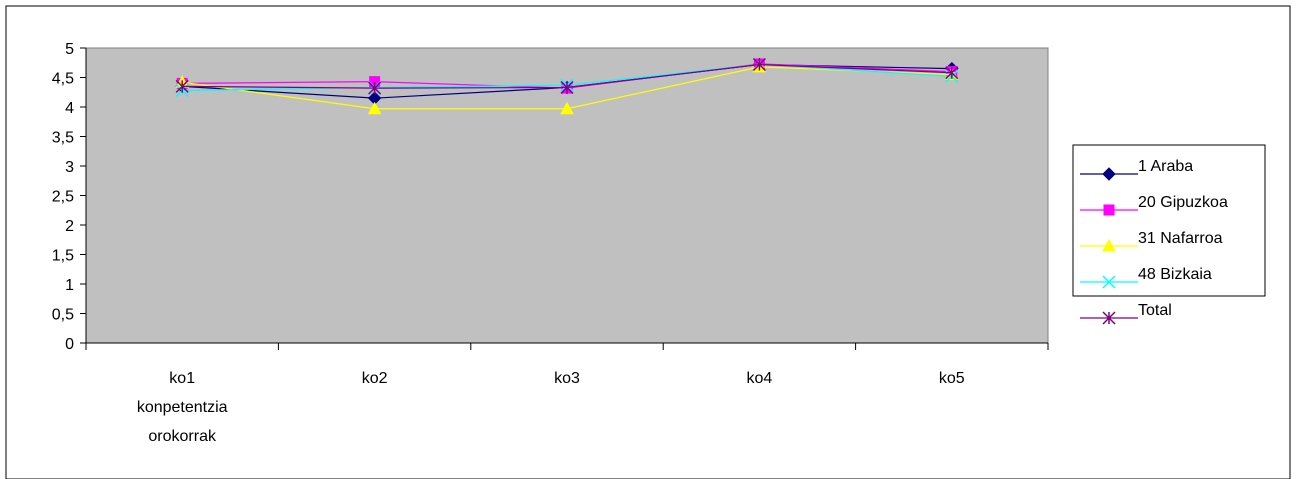 Image resolution: width=1298 pixels, height=479 pixels. What do you see at coordinates (1169, 220) in the screenshot?
I see `legend-box` at bounding box center [1169, 220].